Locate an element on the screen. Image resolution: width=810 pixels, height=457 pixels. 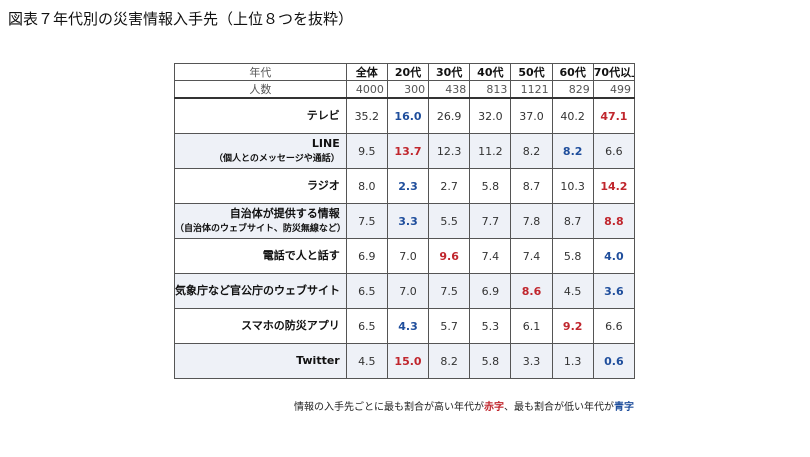
note-text: 情報の入手先ごとに最も割合が高い年代が is located at coordinates (389, 407).